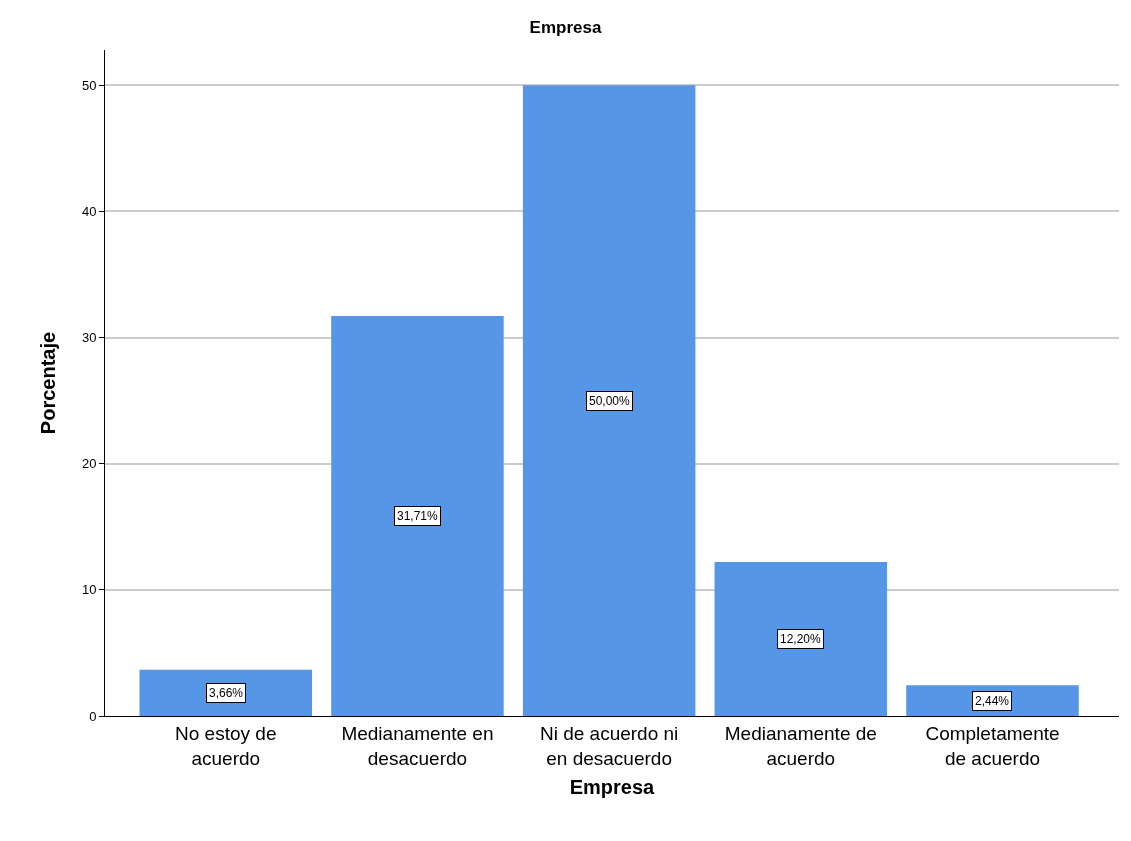 The height and width of the screenshot is (841, 1131). What do you see at coordinates (417, 745) in the screenshot?
I see `x-tick-label: Medianamente en desacuerdo` at bounding box center [417, 745].